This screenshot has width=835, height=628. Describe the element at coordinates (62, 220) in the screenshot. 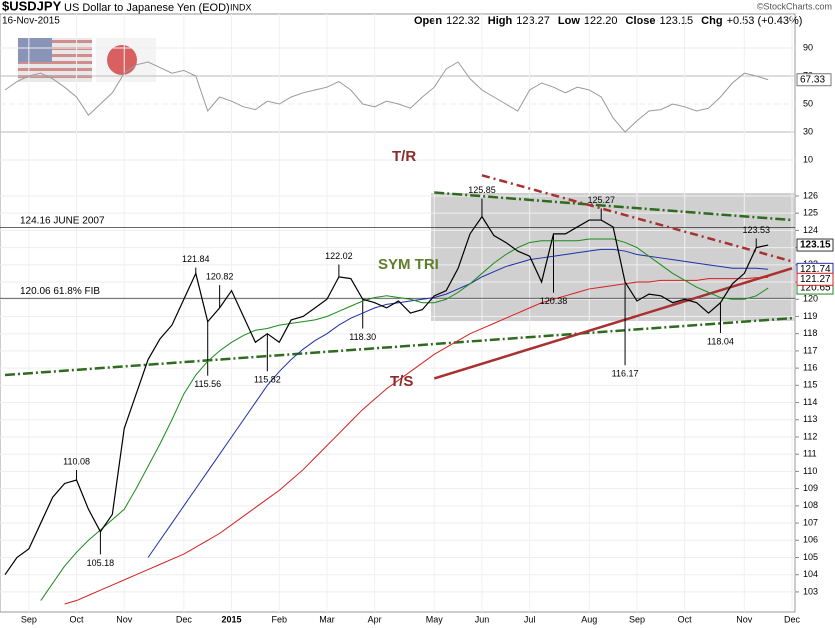

I see `reference-label: 124.16 JUNE 2007` at that location.